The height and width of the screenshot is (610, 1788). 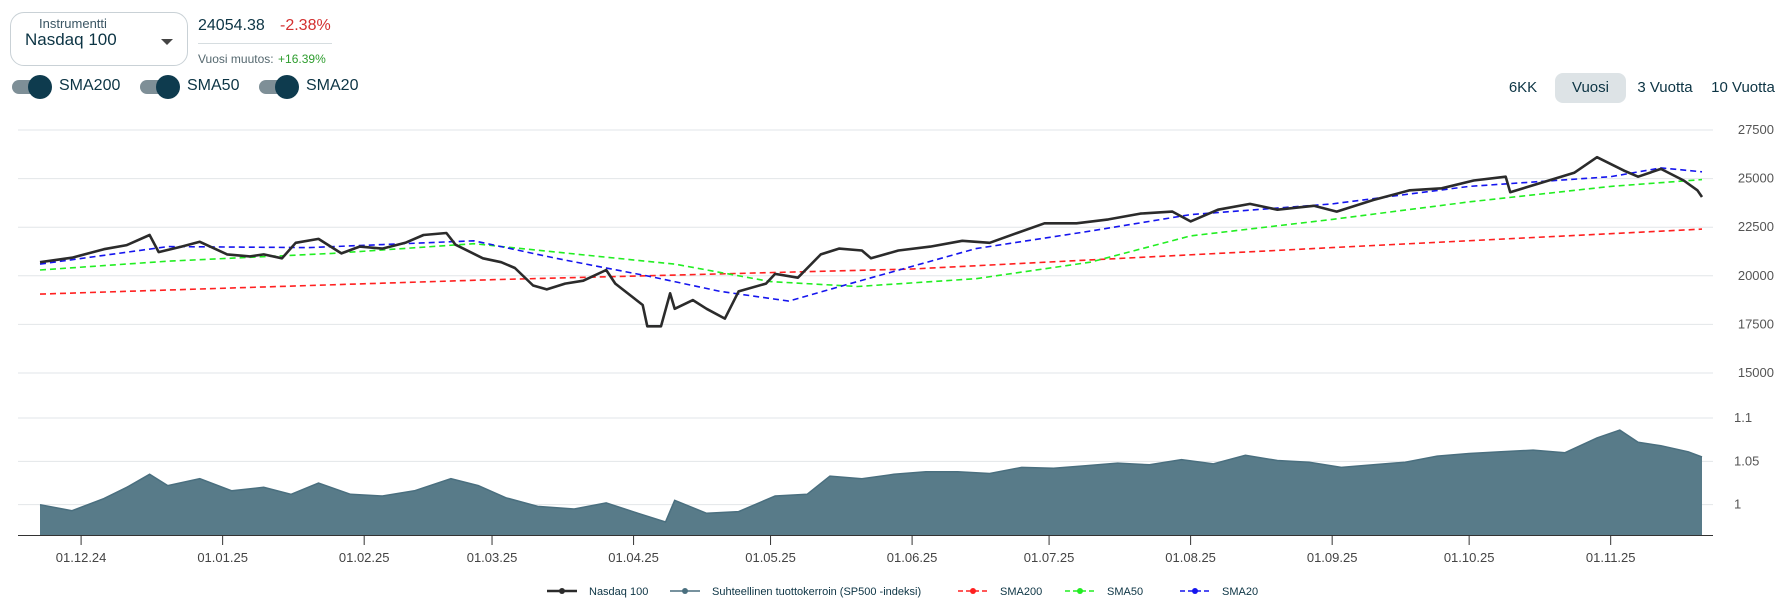 What do you see at coordinates (1756, 323) in the screenshot?
I see `y-tick-label: 17500` at bounding box center [1756, 323].